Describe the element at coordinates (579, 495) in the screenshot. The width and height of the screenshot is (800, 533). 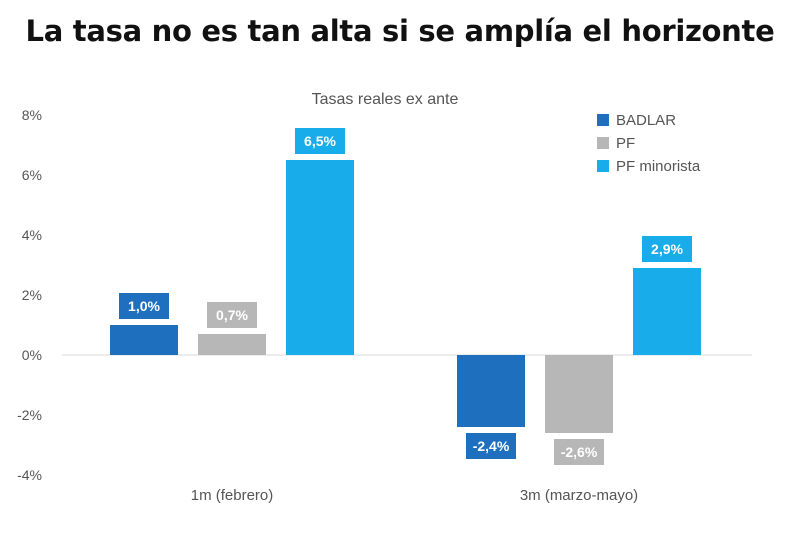
I see `x-tick-label: 3m (marzo-mayo)` at that location.